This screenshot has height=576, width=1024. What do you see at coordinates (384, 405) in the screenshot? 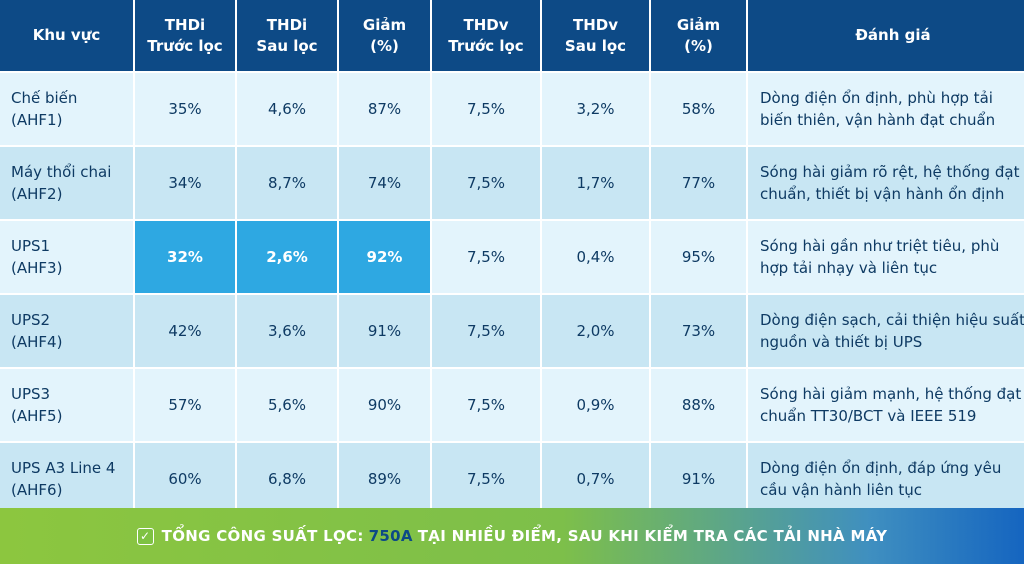
I see `cell-thdi-reduction: 90%` at bounding box center [384, 405].